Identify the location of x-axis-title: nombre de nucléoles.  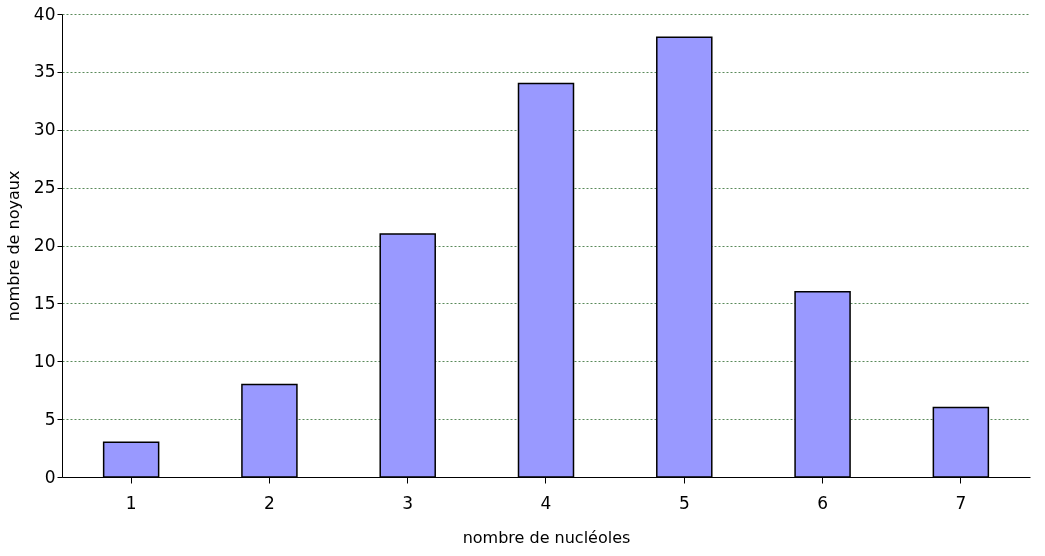
(546, 537).